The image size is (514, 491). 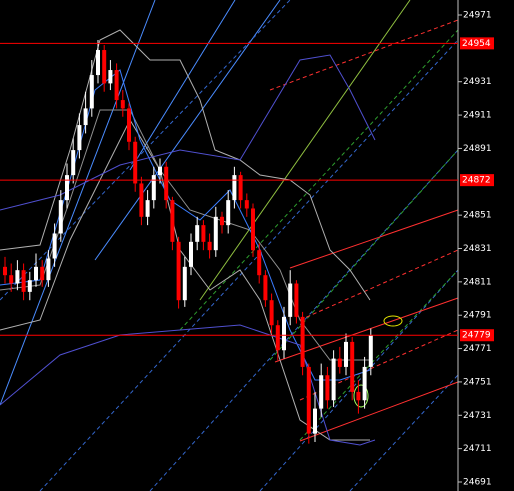 I want to click on level-label: 24872, so click(x=476, y=181).